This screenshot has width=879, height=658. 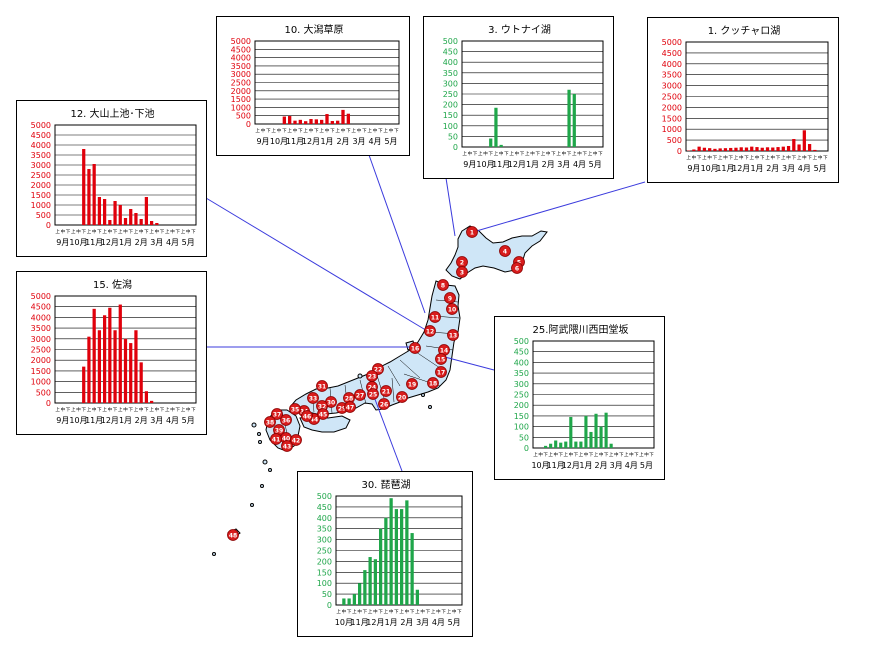 I want to click on y-tick-label: 50, so click(x=327, y=594).